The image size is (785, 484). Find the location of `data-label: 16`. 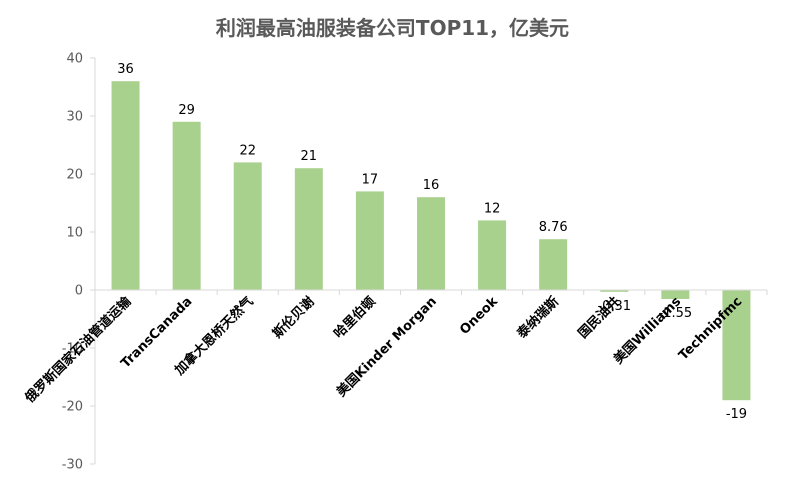

data-label: 16 is located at coordinates (431, 185).